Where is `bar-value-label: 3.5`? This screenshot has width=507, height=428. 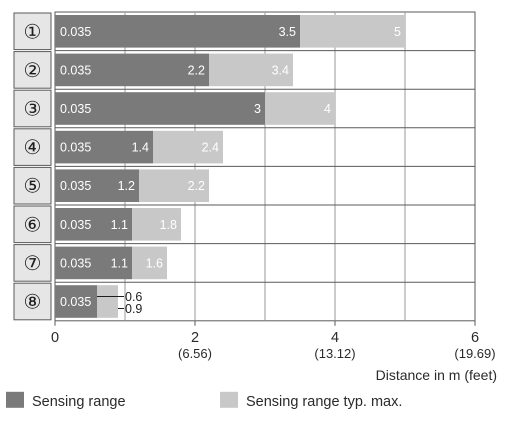 bar-value-label: 3.5 is located at coordinates (287, 32).